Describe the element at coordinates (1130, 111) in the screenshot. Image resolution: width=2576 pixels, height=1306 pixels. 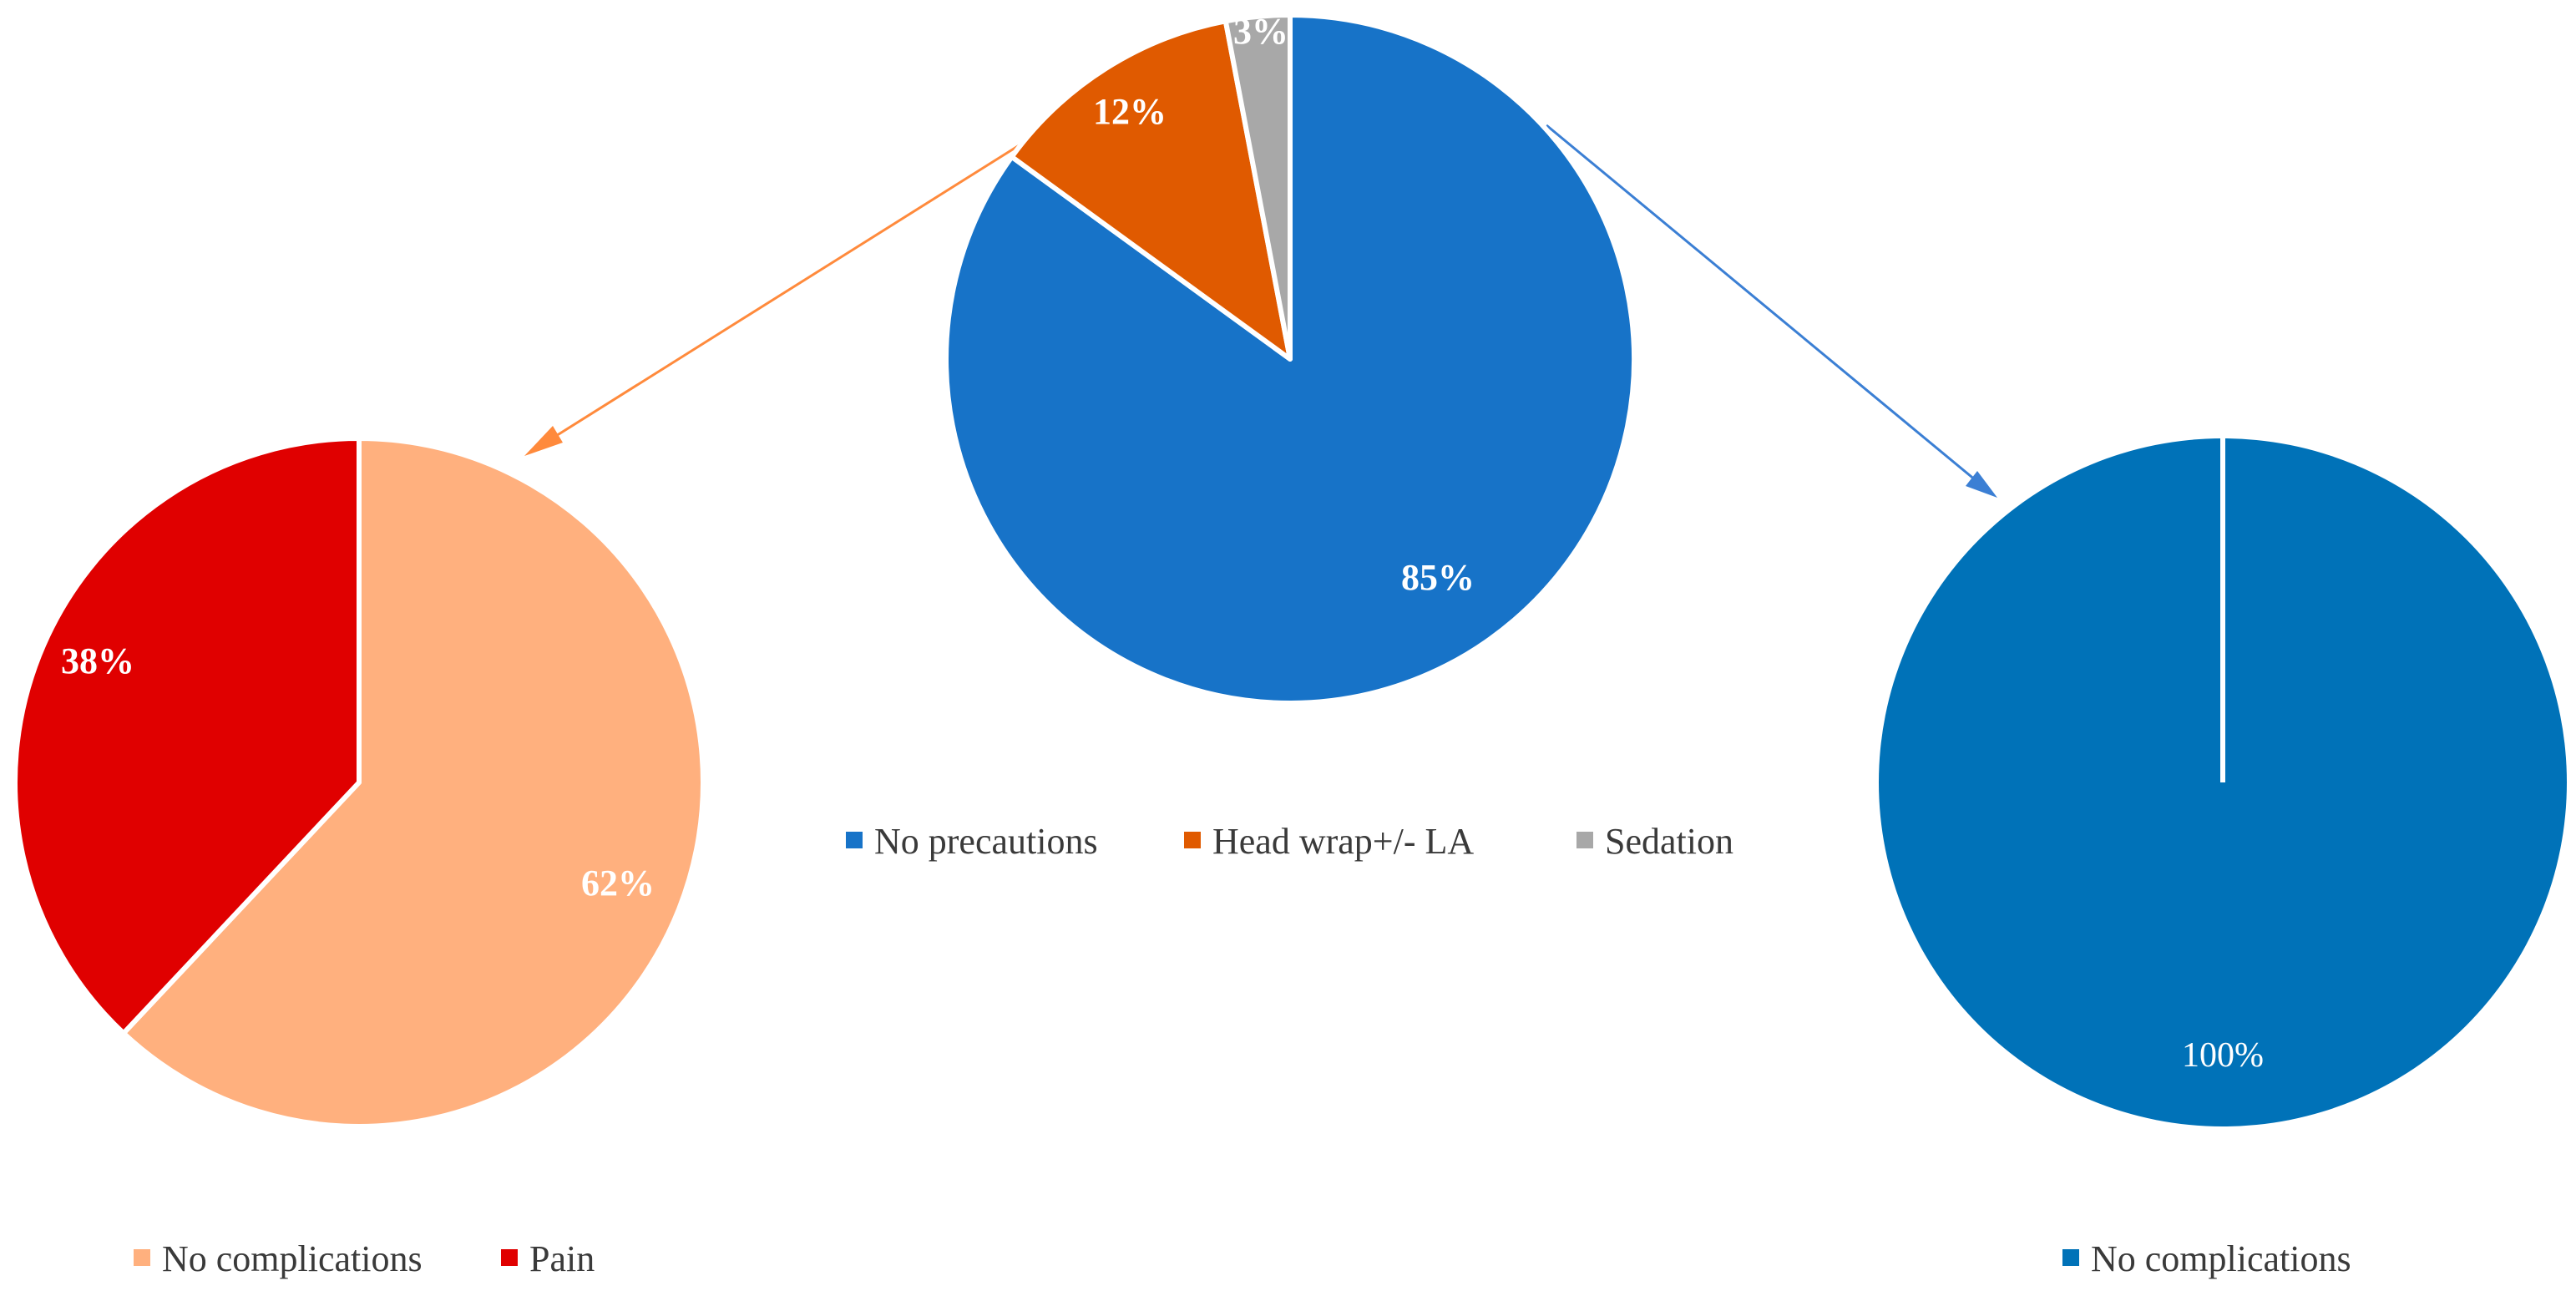
I see `data-label-head-wrap-la: 12%` at that location.